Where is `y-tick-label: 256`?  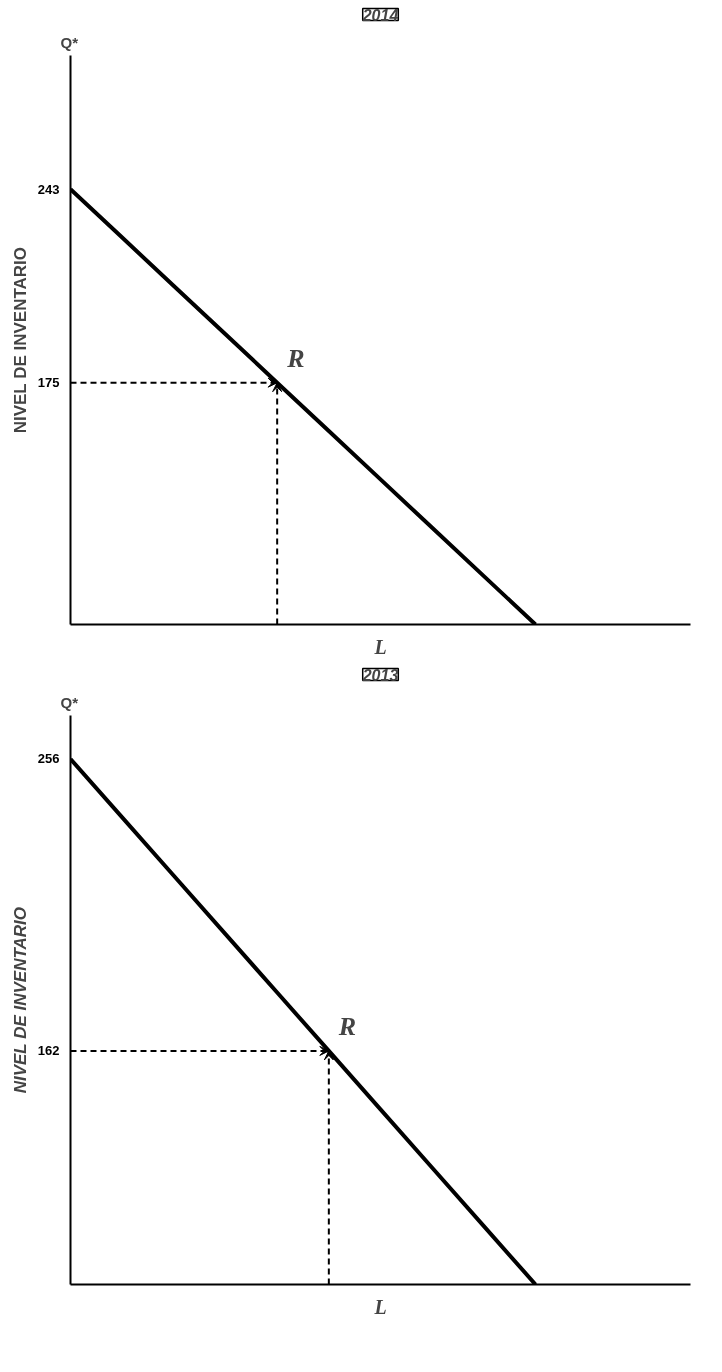 y-tick-label: 256 is located at coordinates (48, 759).